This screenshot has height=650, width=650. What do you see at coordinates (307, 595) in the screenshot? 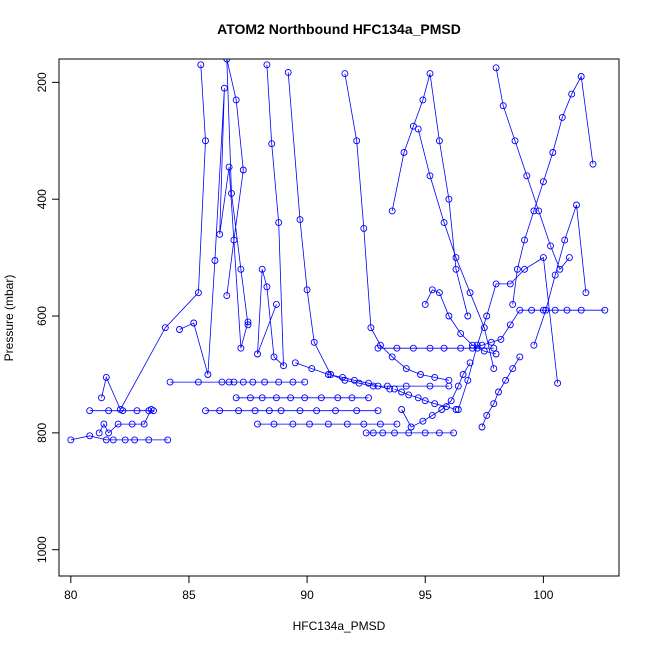
I see `x-tick-label: 90` at bounding box center [307, 595].